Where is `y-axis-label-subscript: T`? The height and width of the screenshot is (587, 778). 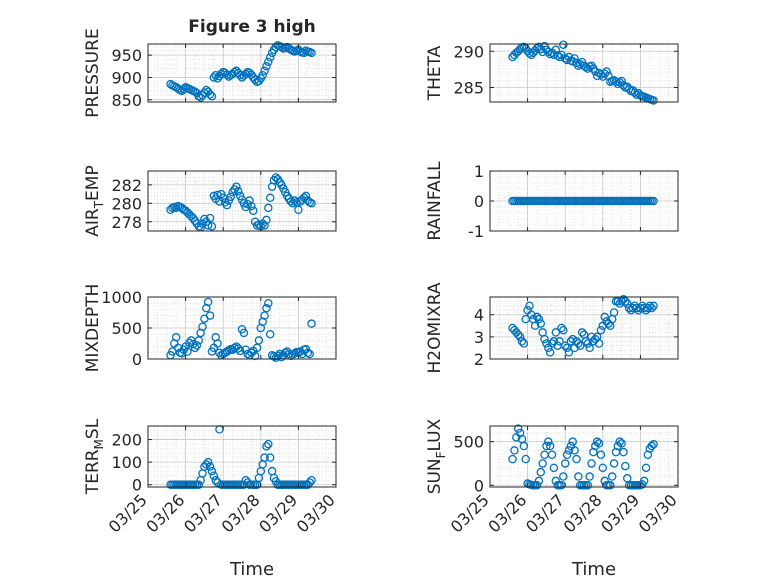 y-axis-label-subscript: T is located at coordinates (99, 204).